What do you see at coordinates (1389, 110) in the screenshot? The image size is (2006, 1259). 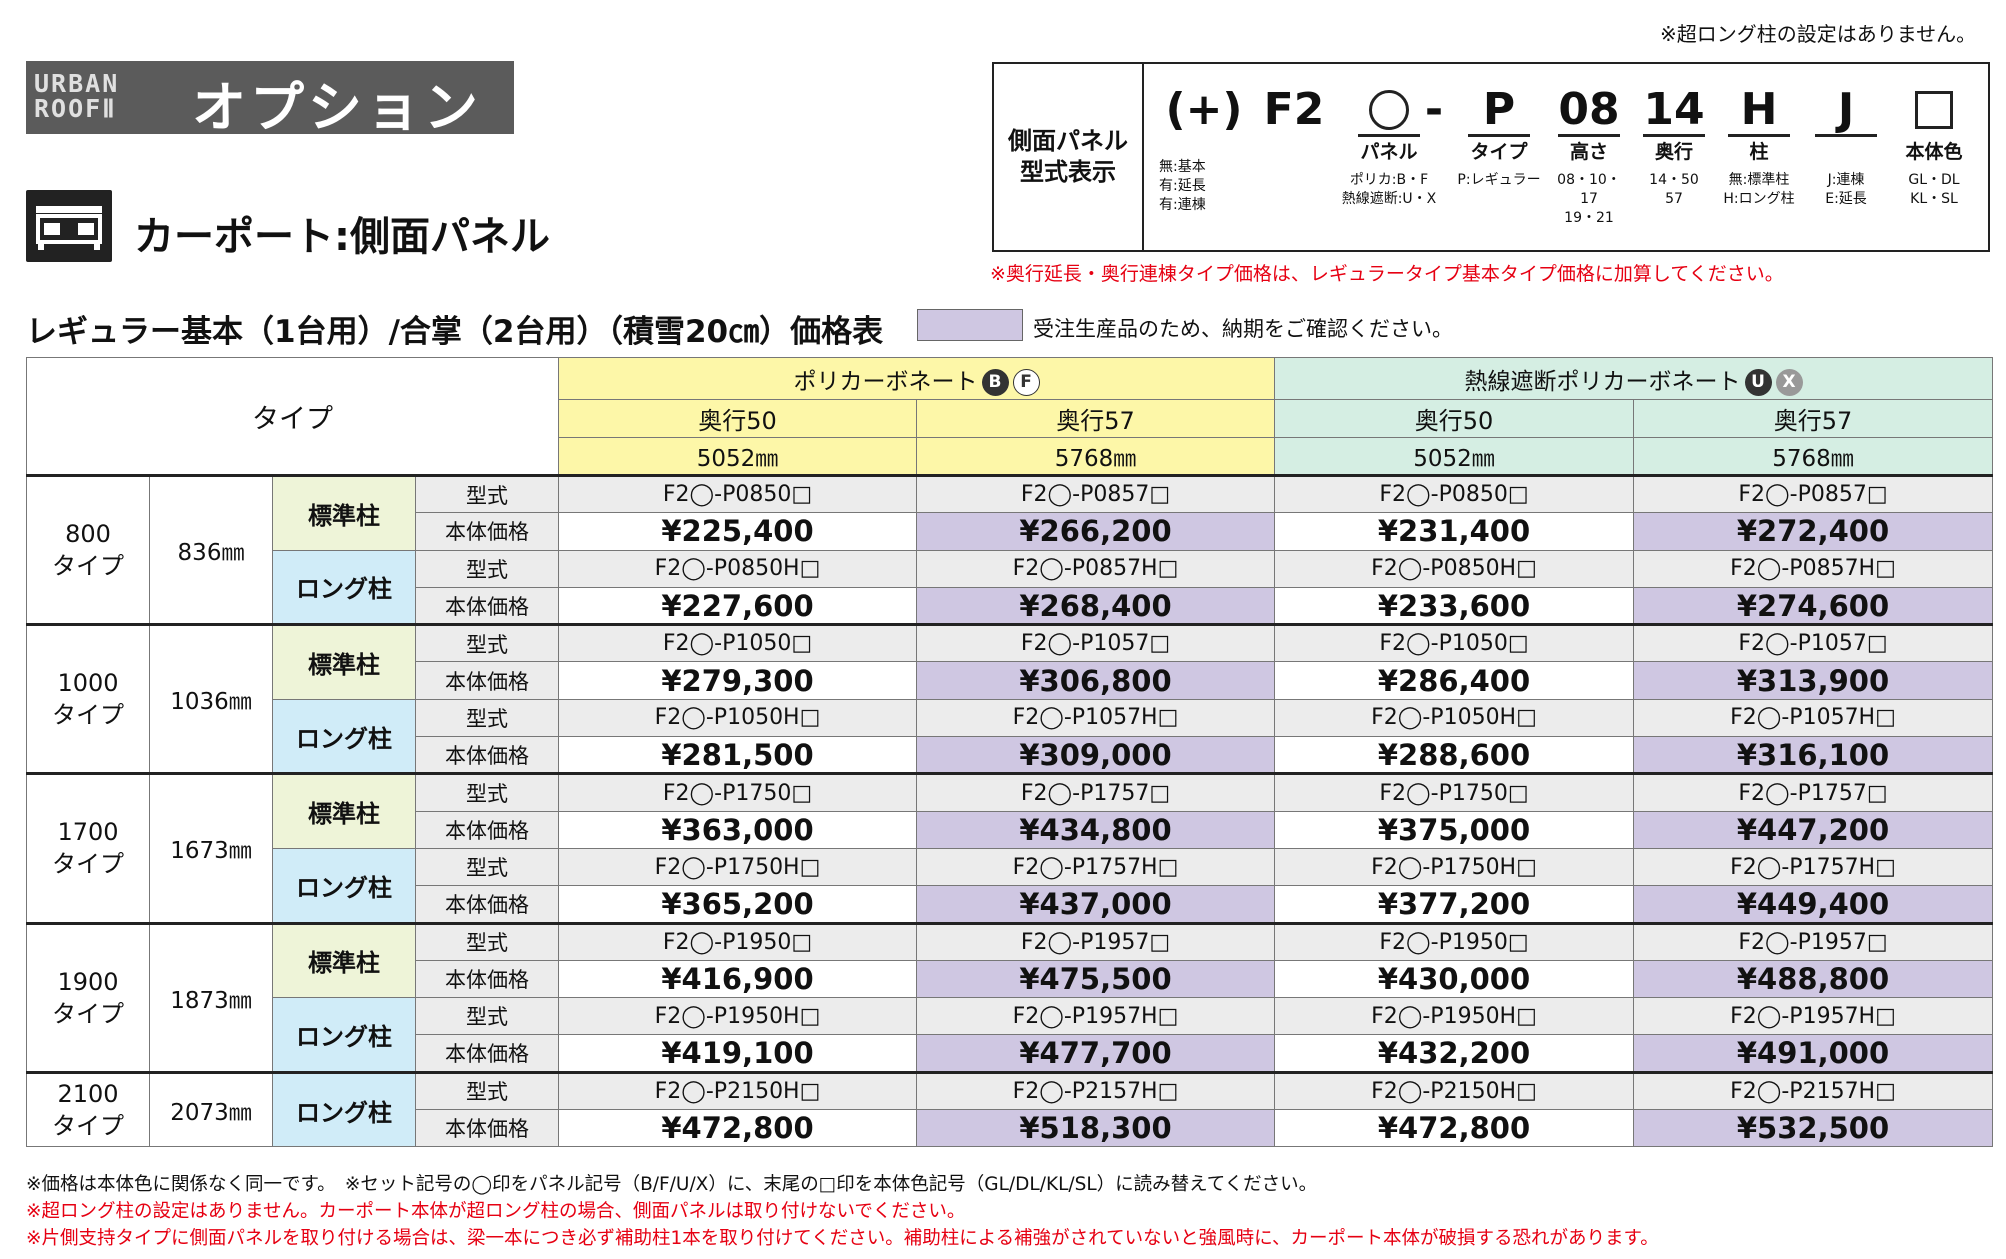 I see `panel-circle-icon` at bounding box center [1389, 110].